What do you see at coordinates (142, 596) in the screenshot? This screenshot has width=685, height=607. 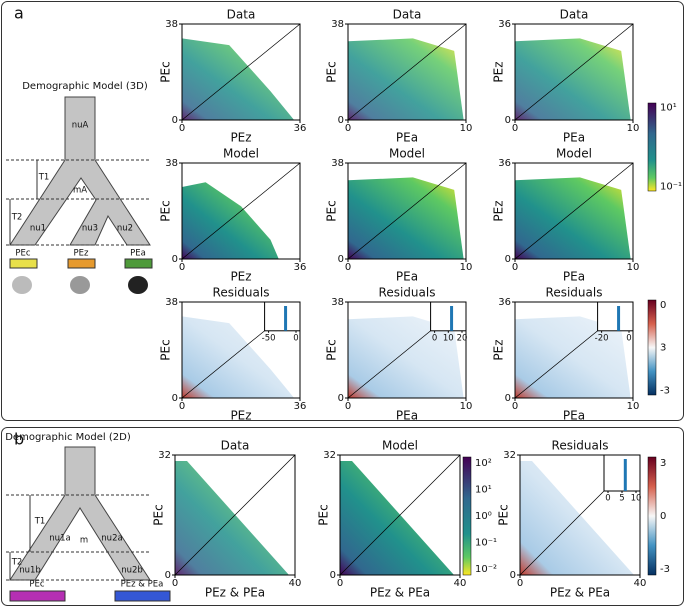 I see `population-box` at bounding box center [142, 596].